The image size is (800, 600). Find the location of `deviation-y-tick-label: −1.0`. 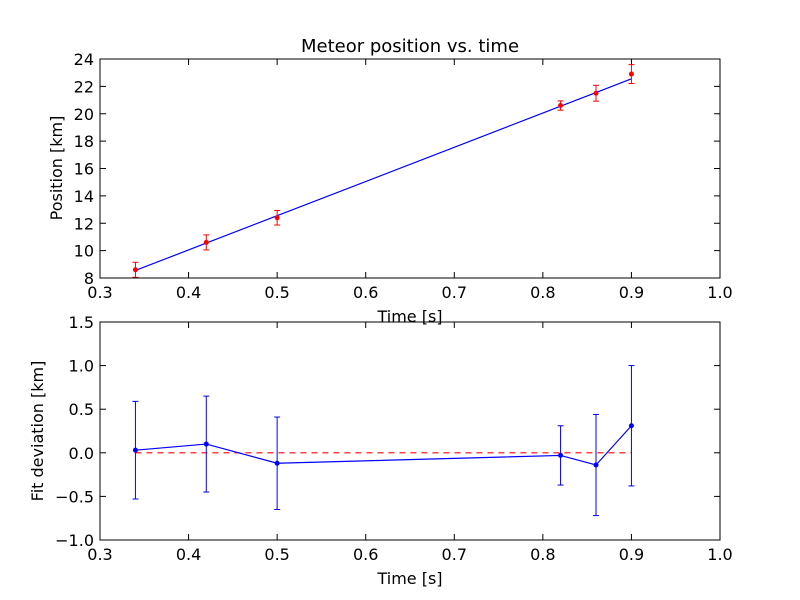

deviation-y-tick-label: −1.0 is located at coordinates (74, 540).